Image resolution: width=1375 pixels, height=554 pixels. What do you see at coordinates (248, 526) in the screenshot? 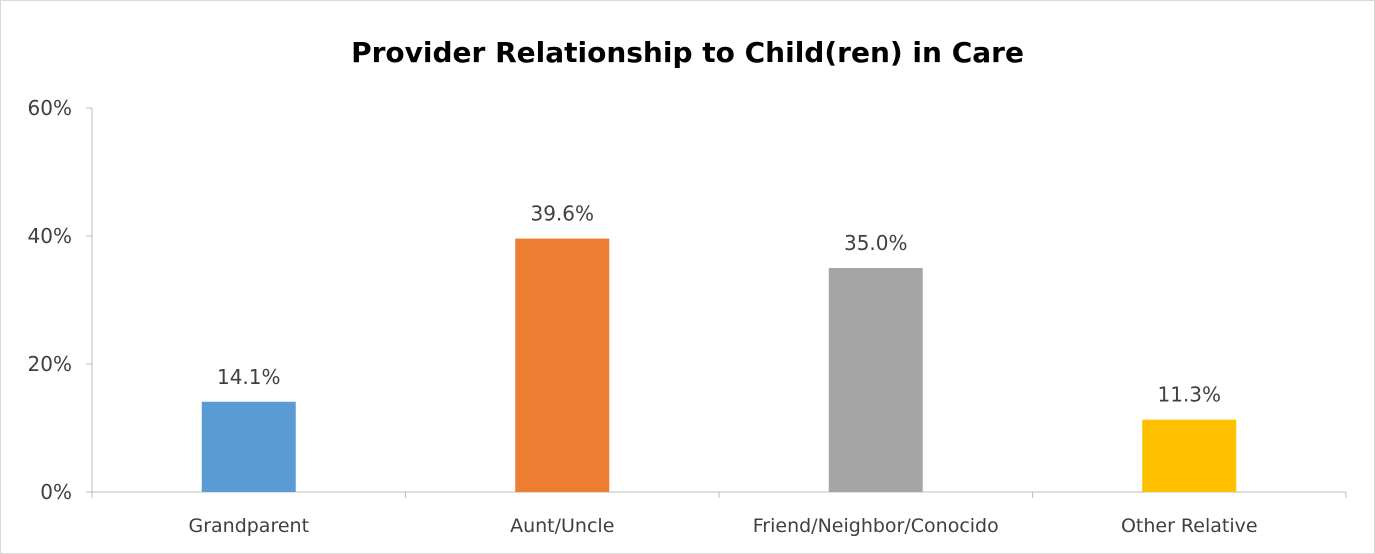
I see `category-label: Grandparent` at bounding box center [248, 526].